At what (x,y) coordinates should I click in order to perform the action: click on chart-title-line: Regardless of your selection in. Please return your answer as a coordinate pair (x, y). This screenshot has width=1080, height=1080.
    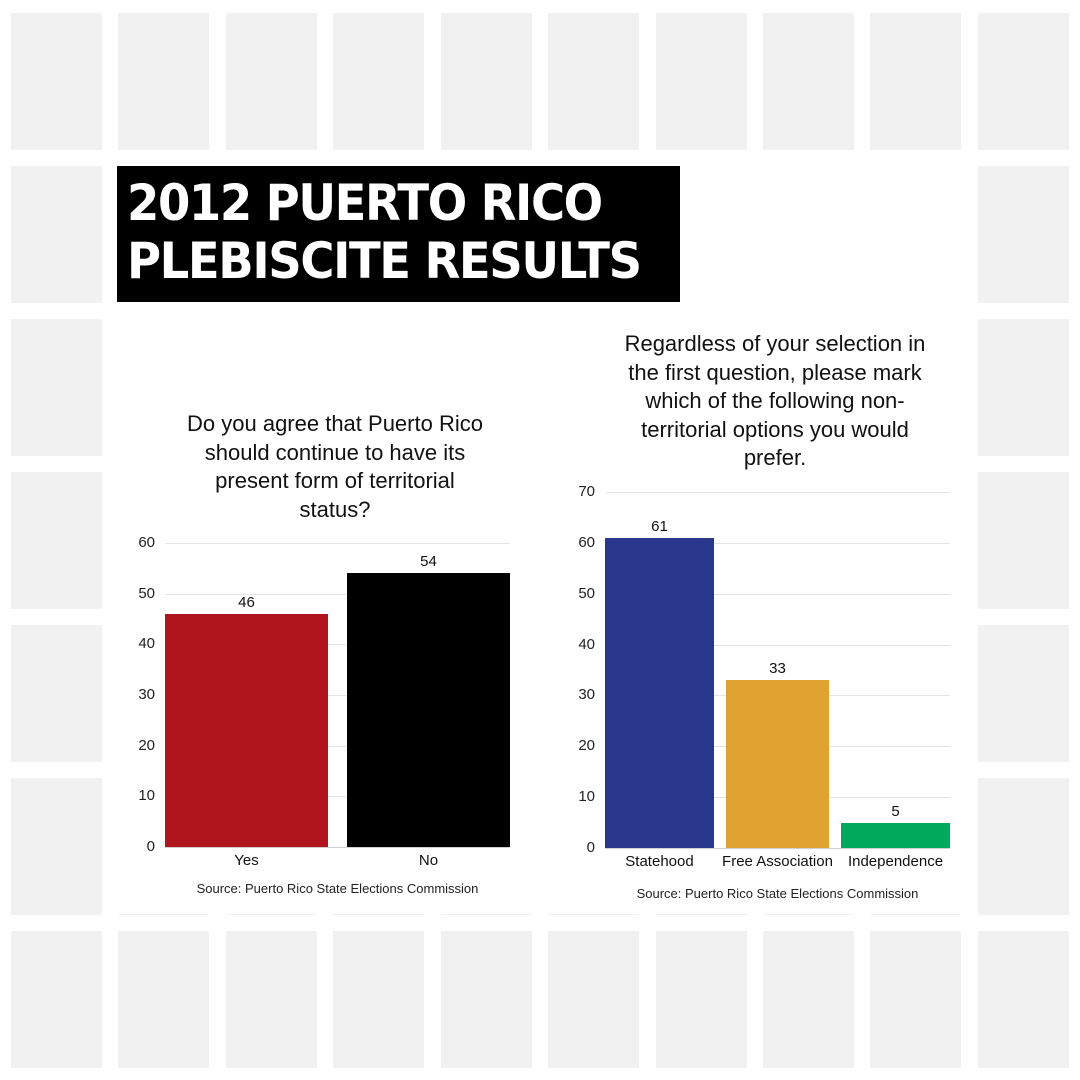
    Looking at the image, I should click on (775, 343).